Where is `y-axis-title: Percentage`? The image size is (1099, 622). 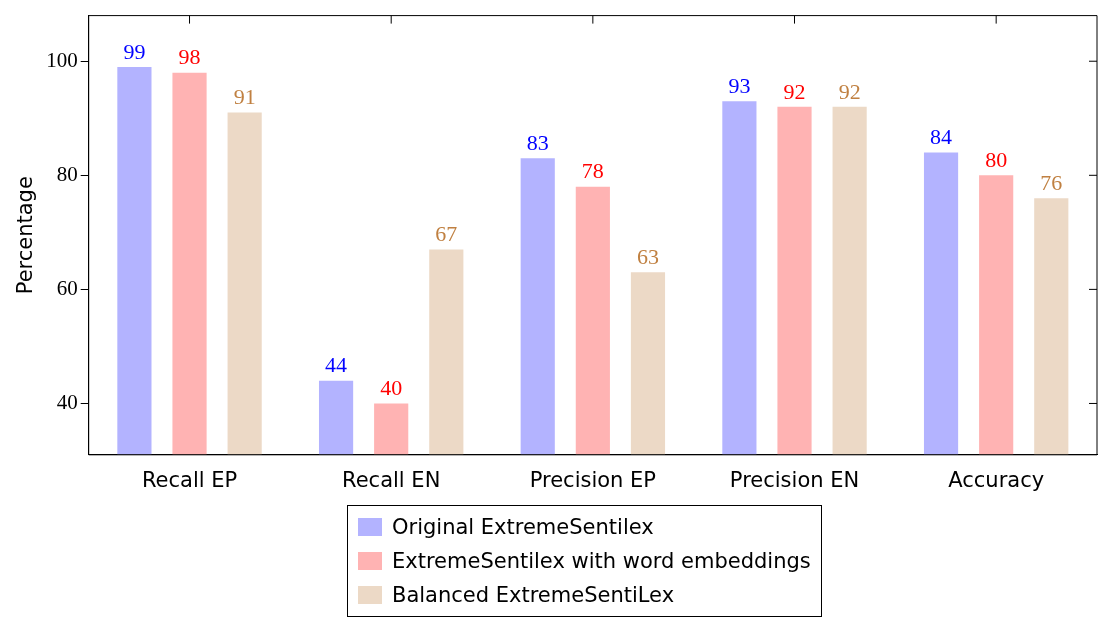 y-axis-title: Percentage is located at coordinates (25, 235).